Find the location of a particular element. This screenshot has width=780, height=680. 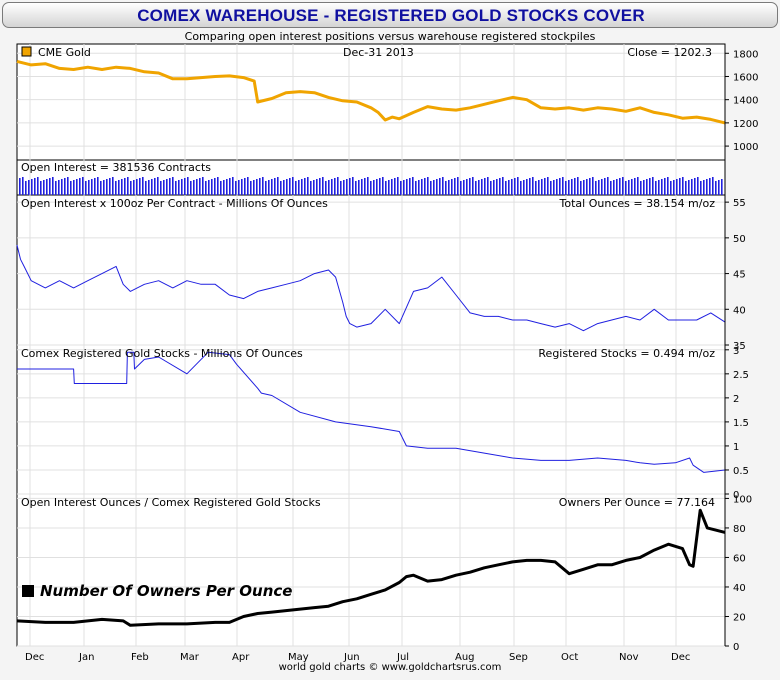

y-tick-label: 35 is located at coordinates (739, 346).